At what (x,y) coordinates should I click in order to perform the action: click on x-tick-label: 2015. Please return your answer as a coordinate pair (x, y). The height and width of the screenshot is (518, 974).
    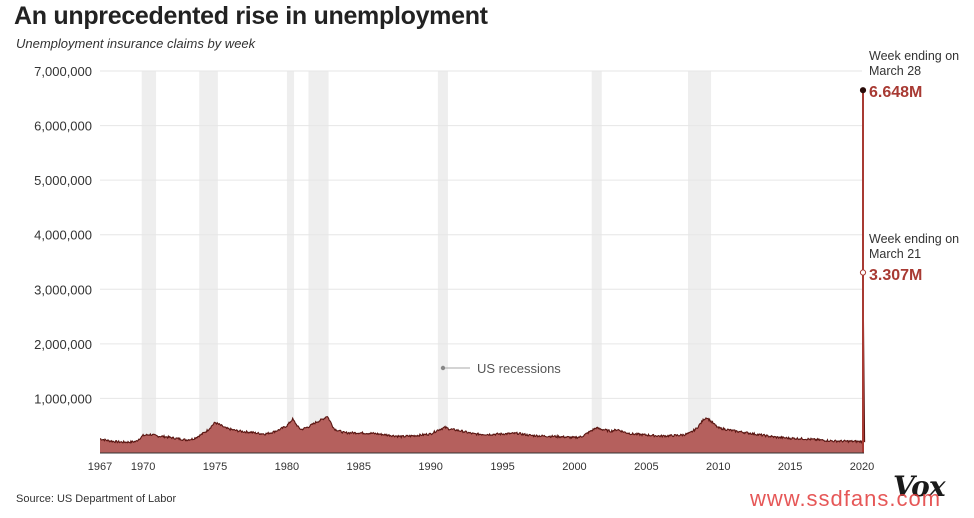
    Looking at the image, I should click on (790, 467).